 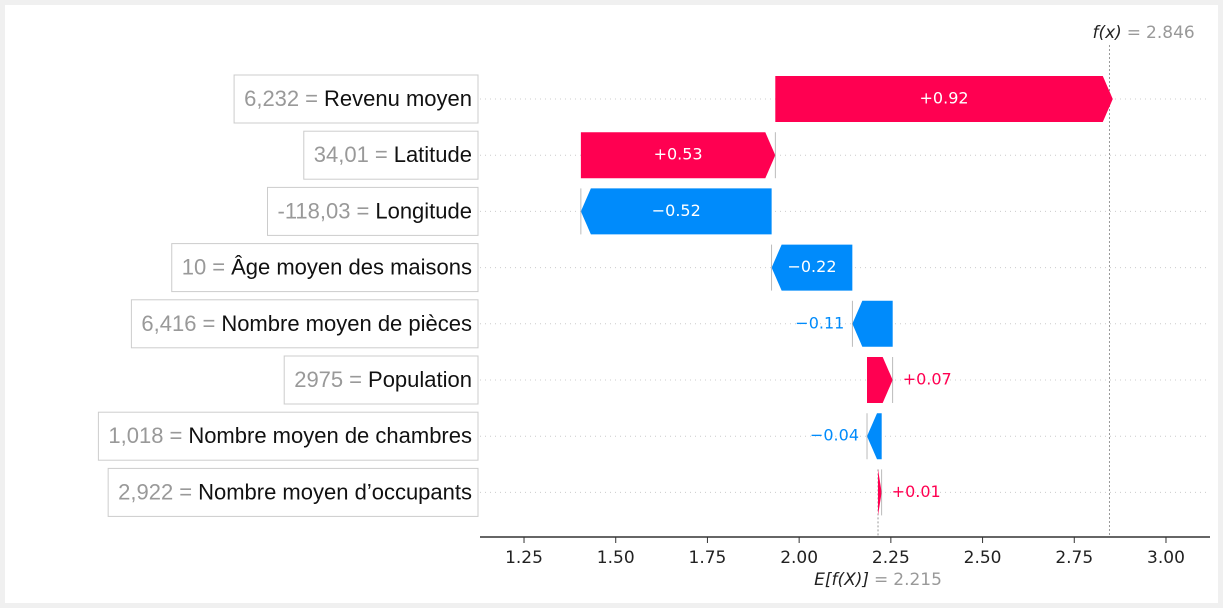 I want to click on feature-name: Nombre moyen de pièces, so click(x=346, y=323).